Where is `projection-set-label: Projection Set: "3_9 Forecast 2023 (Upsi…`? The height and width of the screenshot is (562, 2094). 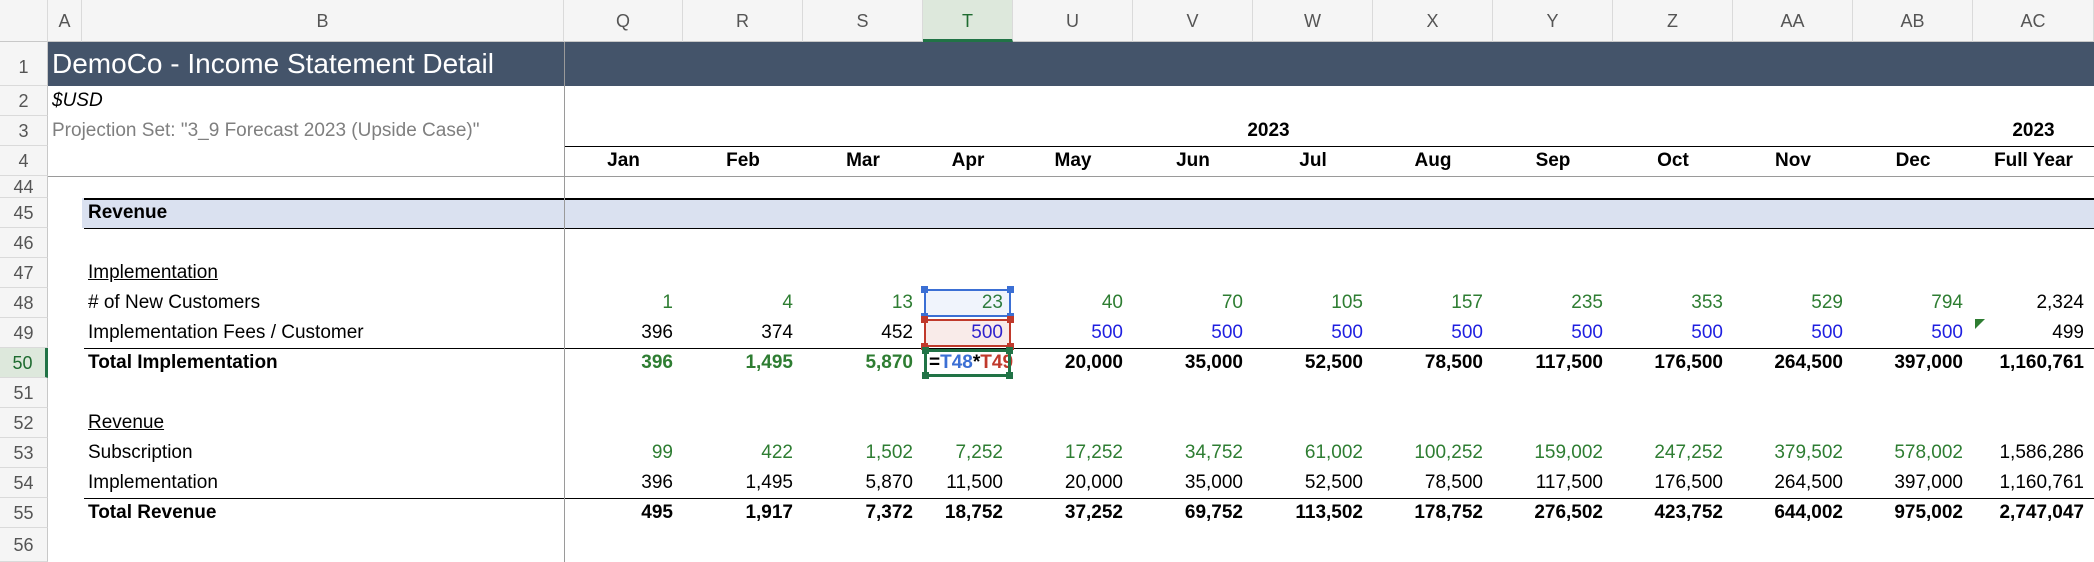 projection-set-label: Projection Set: "3_9 Forecast 2023 (Upsi… is located at coordinates (266, 130).